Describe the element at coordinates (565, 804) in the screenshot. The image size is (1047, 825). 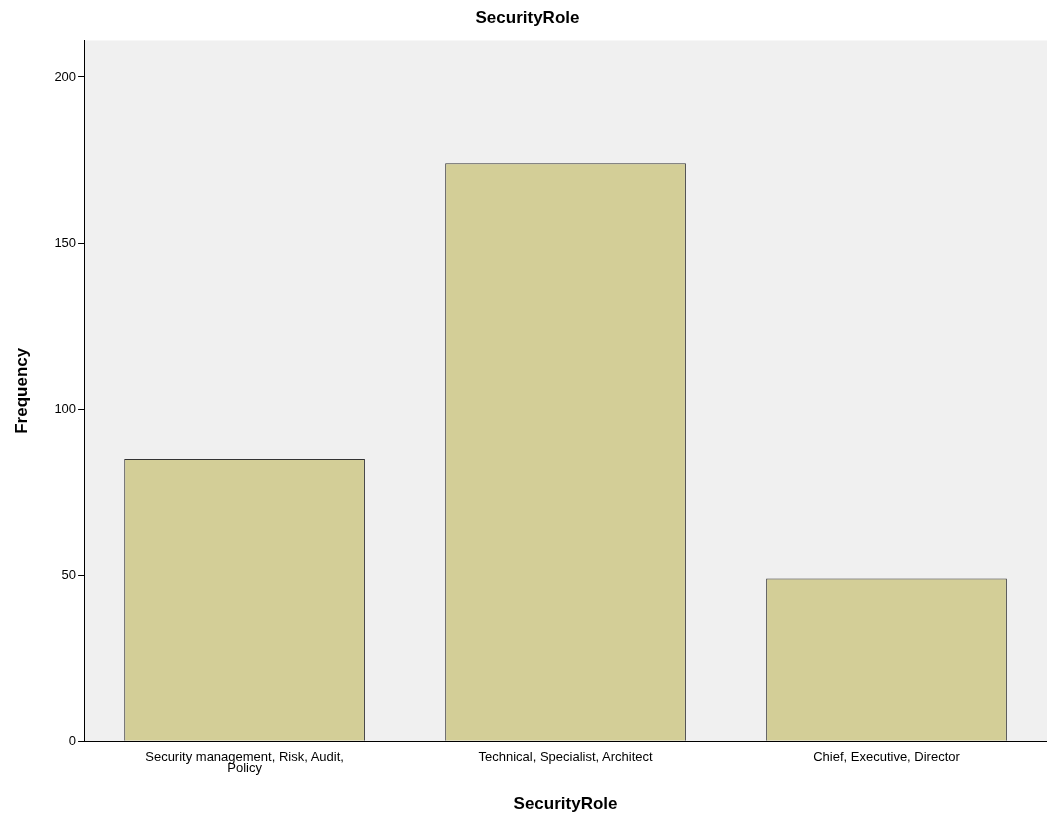
I see `x-axis-title: SecurityRole` at that location.